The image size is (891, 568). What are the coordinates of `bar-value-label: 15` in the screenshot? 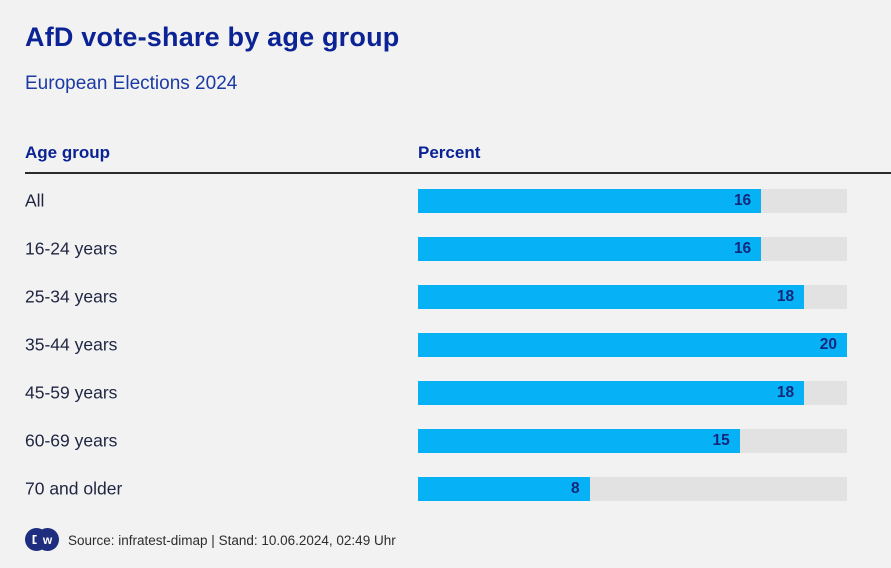 It's located at (721, 440).